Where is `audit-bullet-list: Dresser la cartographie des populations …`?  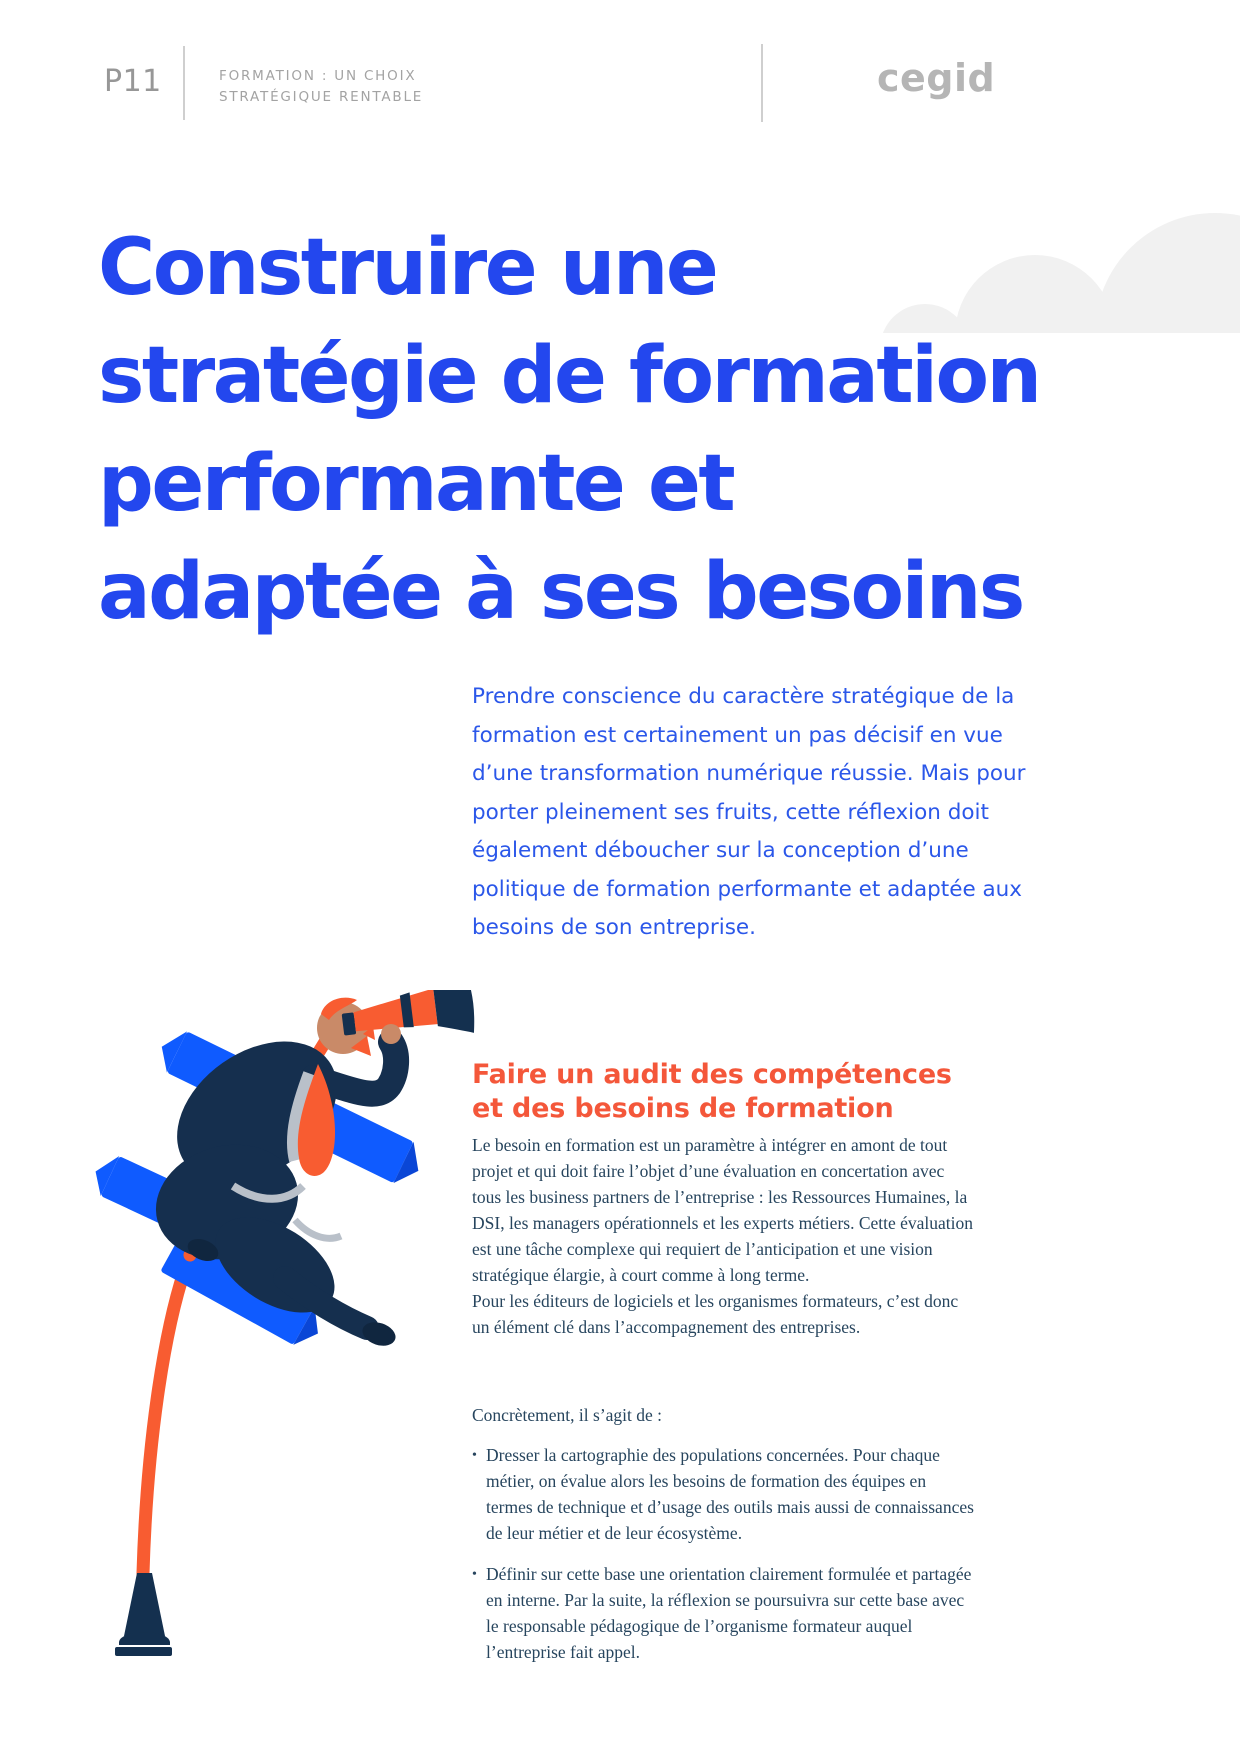 audit-bullet-list: Dresser la cartographie des populations … is located at coordinates (724, 1561).